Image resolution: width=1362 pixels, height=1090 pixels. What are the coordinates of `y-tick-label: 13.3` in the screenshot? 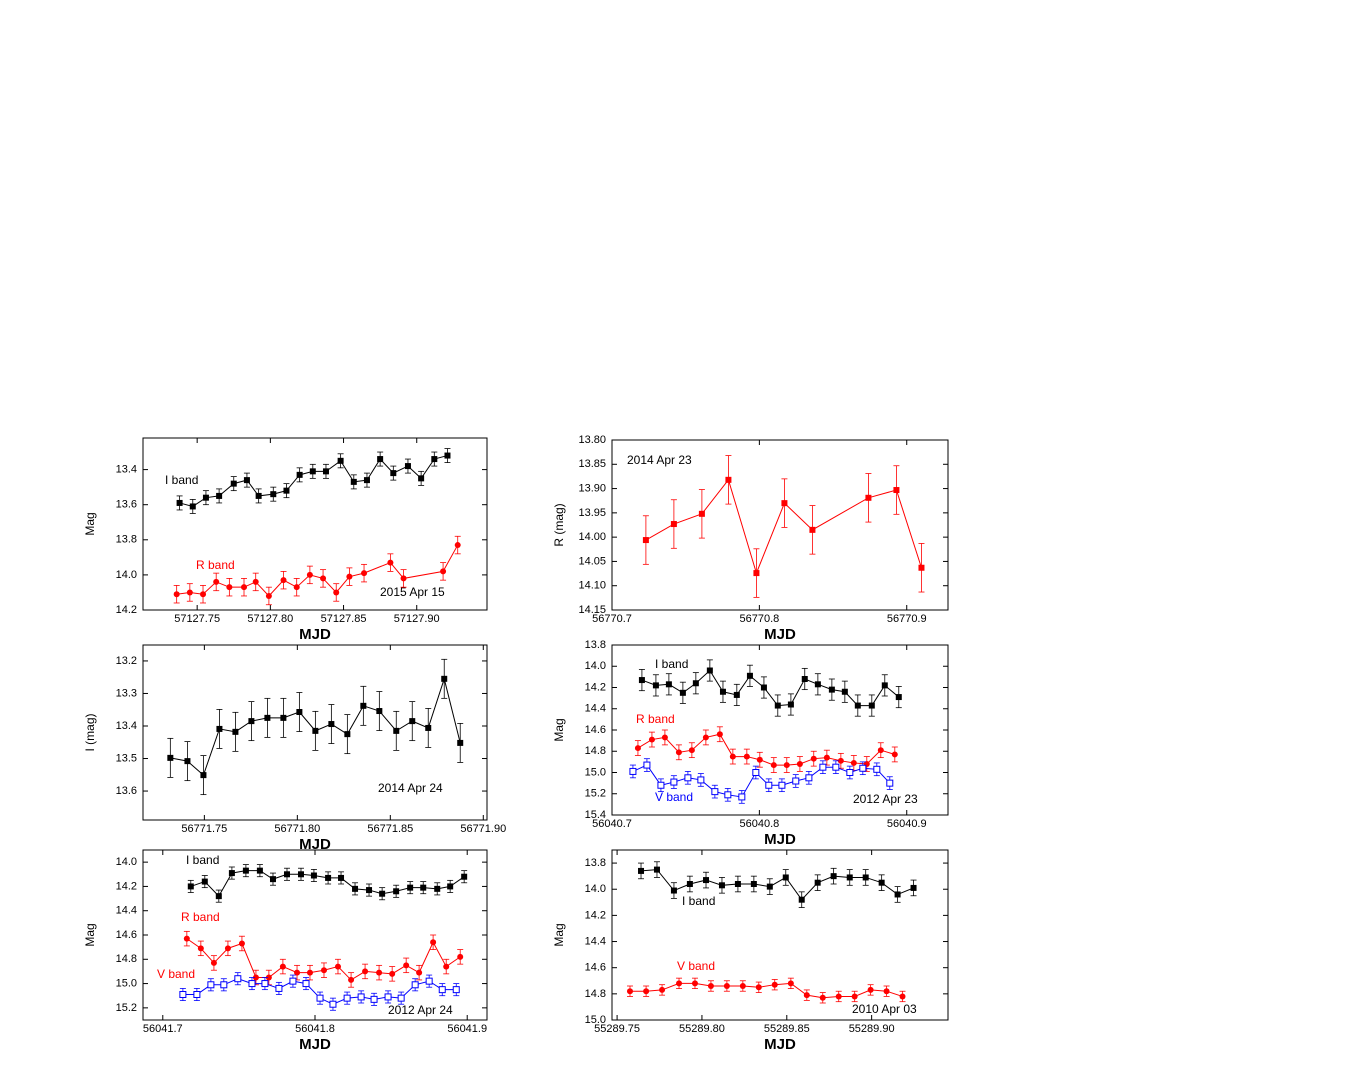 It's located at (126, 693).